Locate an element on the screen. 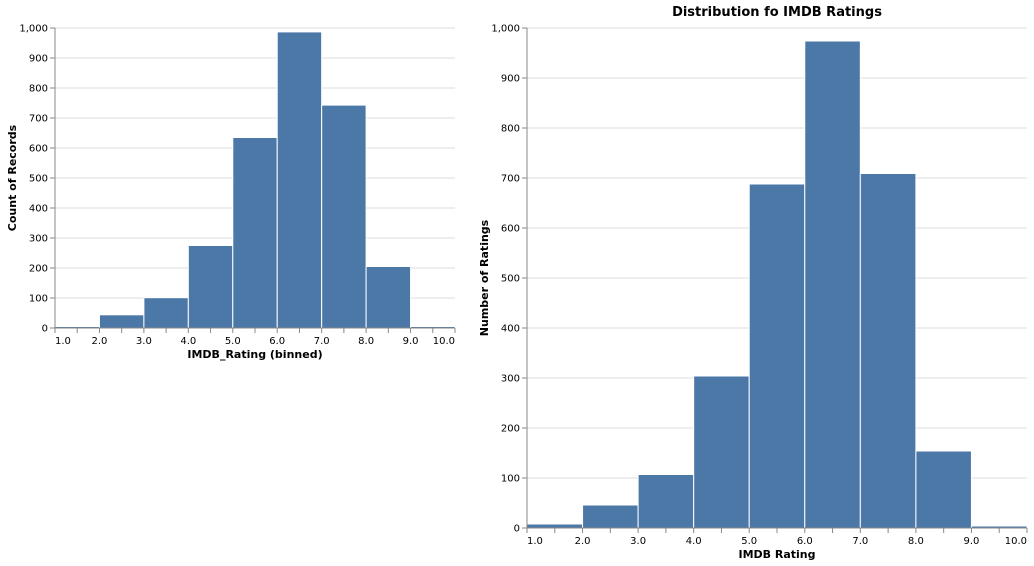  y-axis-title: Count of Records is located at coordinates (12, 177).